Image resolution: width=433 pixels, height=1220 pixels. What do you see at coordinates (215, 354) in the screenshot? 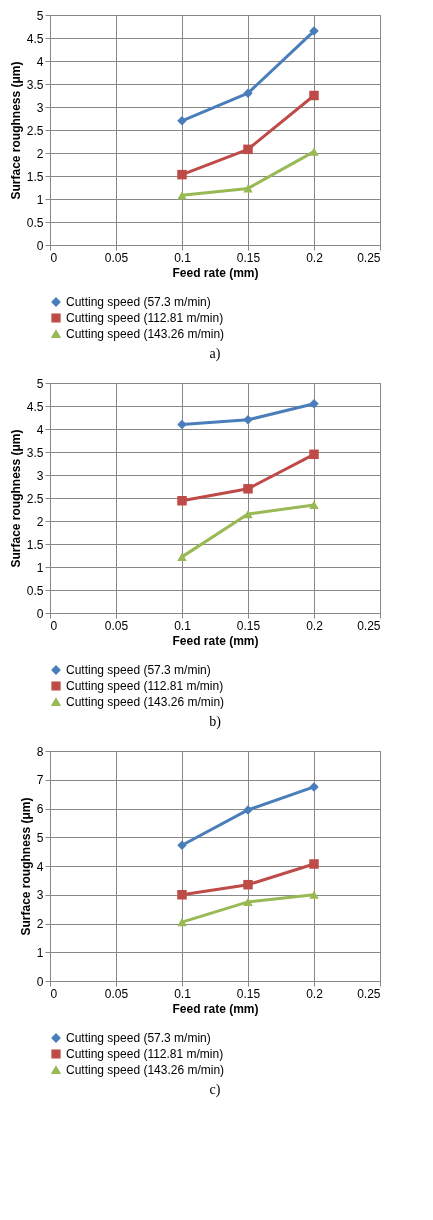
I see `text: a)` at bounding box center [215, 354].